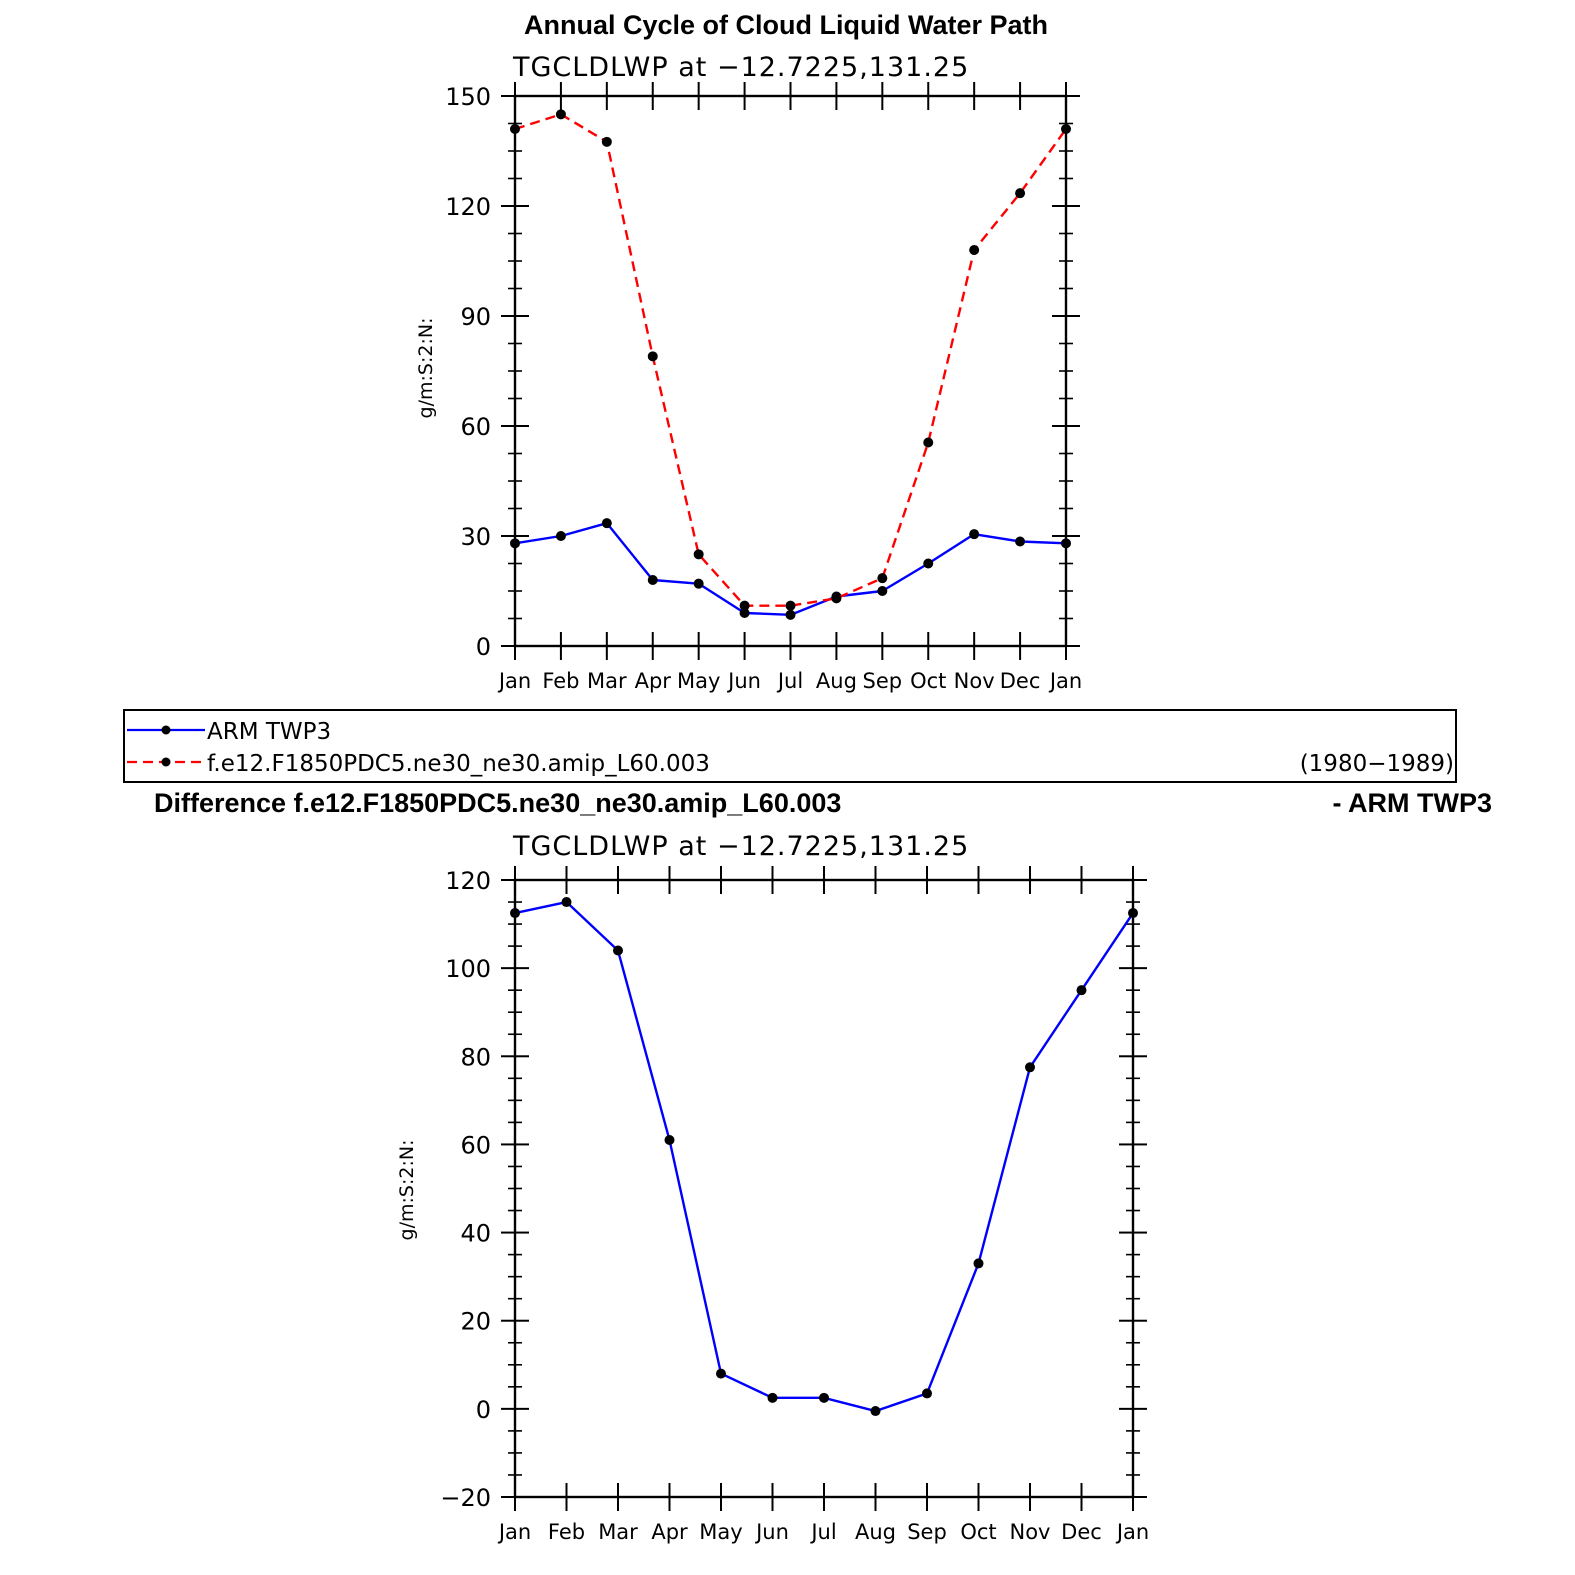  What do you see at coordinates (458, 764) in the screenshot?
I see `legend-label-model: f.e12.F1850PDC5.ne30_ne30.amip_L60.003` at bounding box center [458, 764].